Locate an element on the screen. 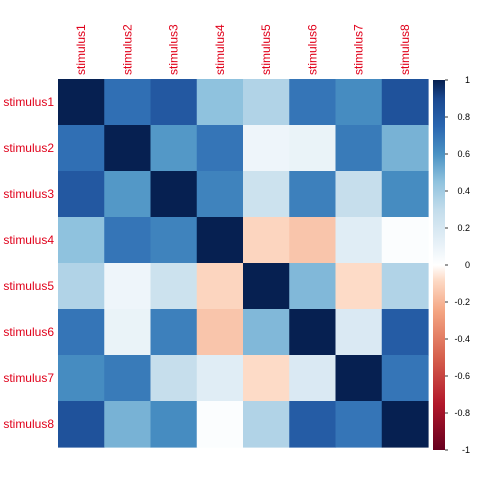 The height and width of the screenshot is (480, 480). column-label-7: stimulus7 is located at coordinates (359, 49).